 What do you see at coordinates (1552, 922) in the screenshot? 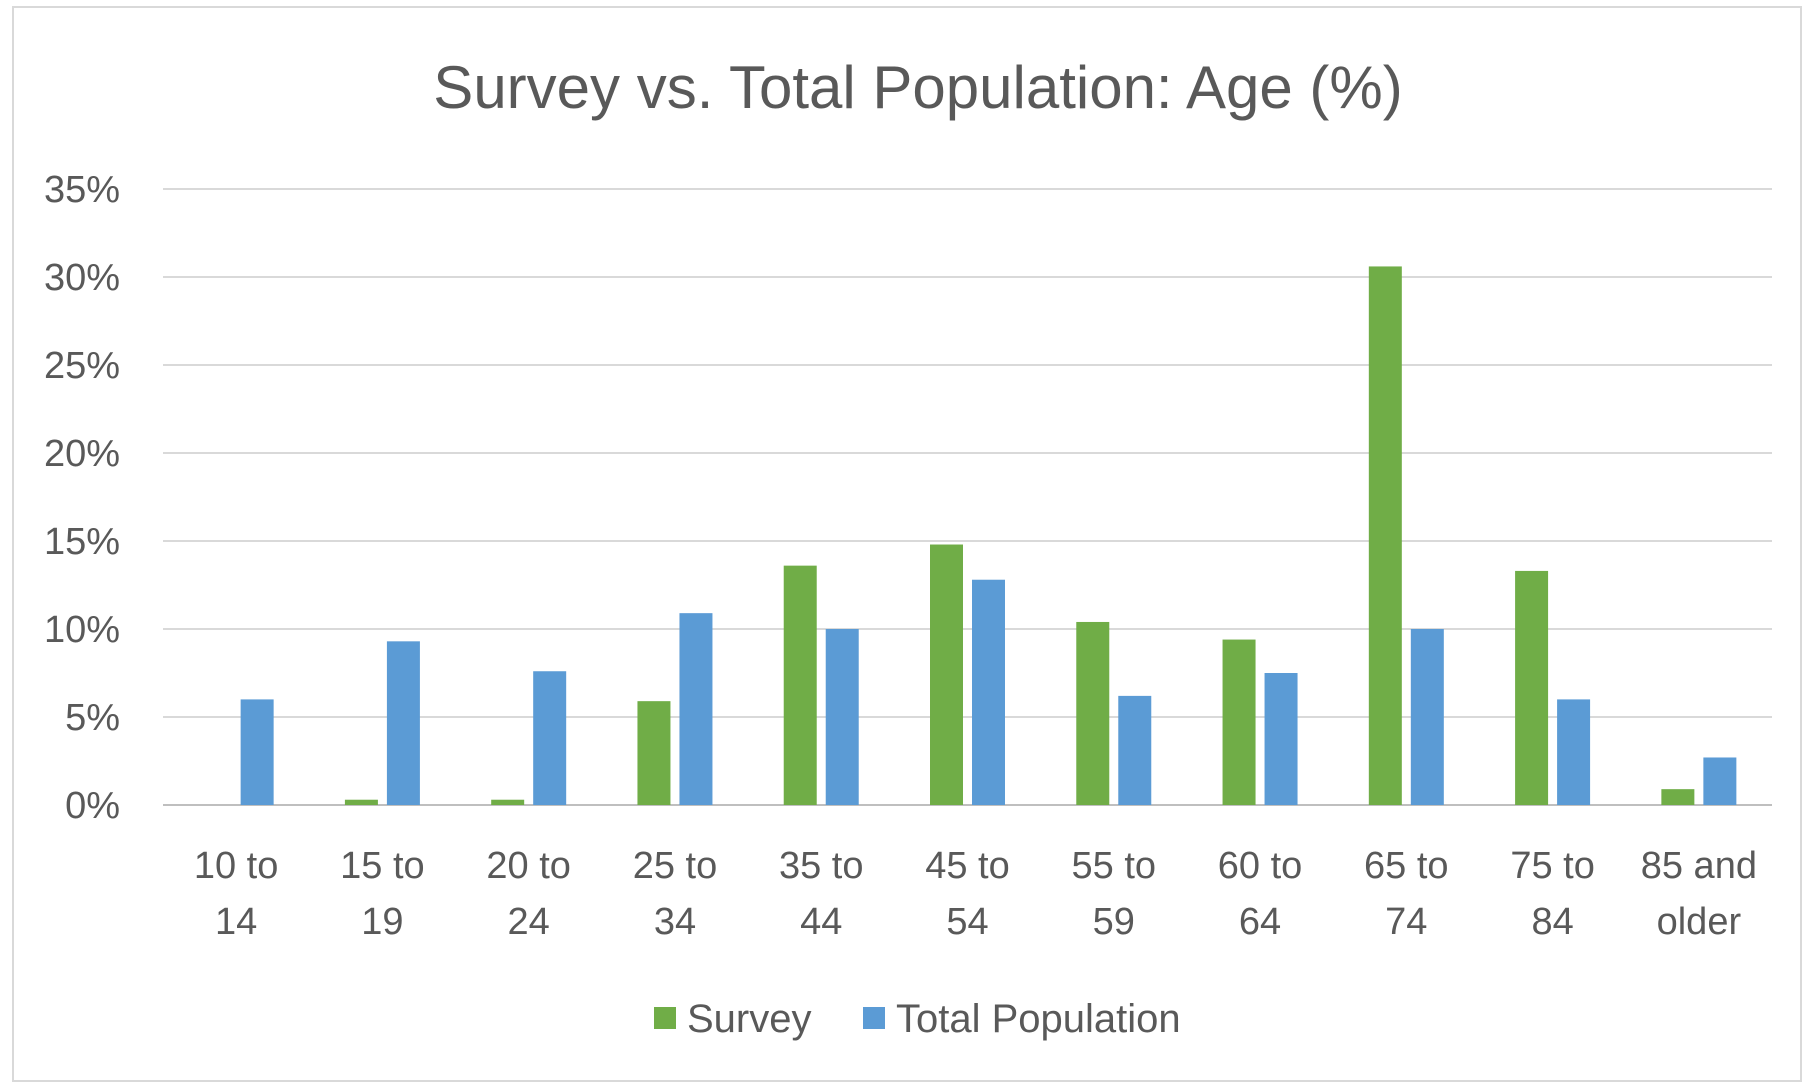
I see `x-category-label: 84` at bounding box center [1552, 922].